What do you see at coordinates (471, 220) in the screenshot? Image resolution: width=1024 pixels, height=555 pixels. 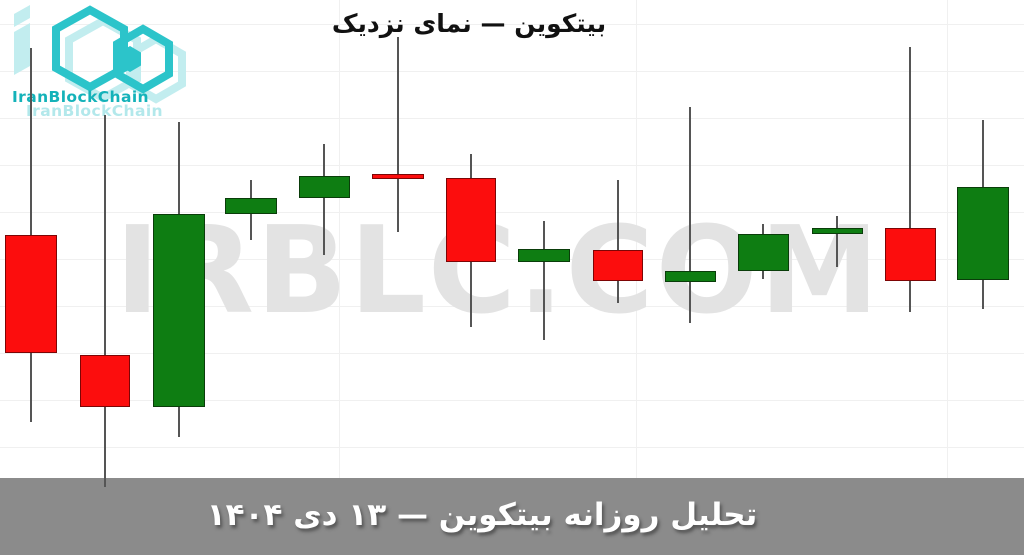 I see `candle-7-body-bear` at bounding box center [471, 220].